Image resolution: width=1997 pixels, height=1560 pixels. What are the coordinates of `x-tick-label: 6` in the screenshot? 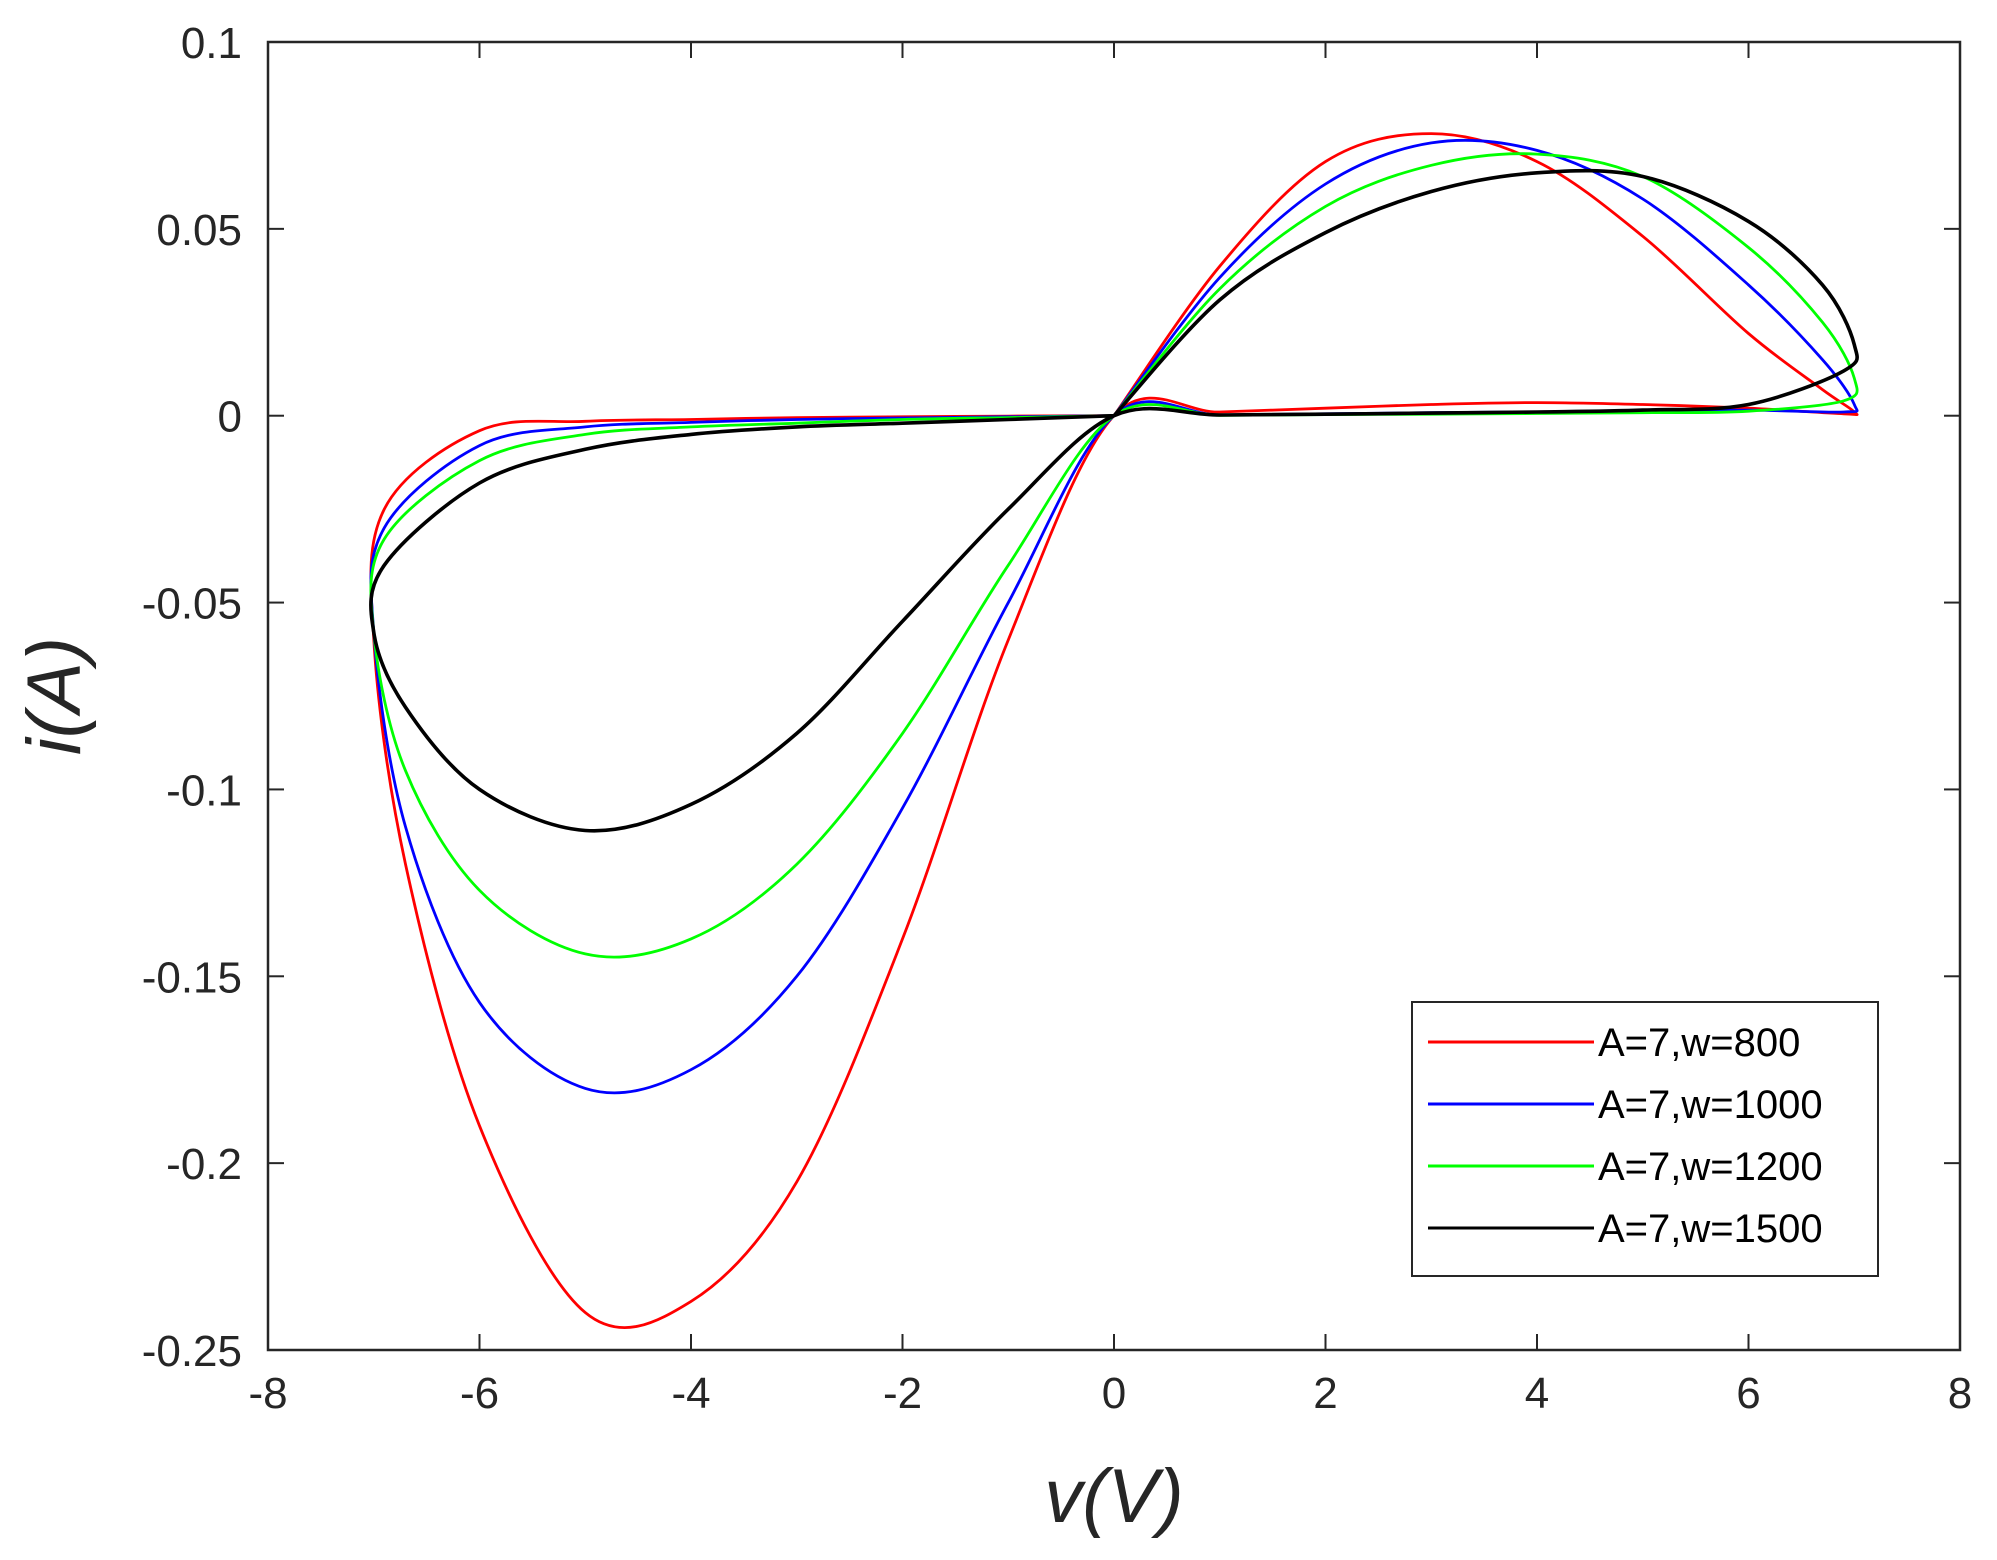 It's located at (1748, 1393).